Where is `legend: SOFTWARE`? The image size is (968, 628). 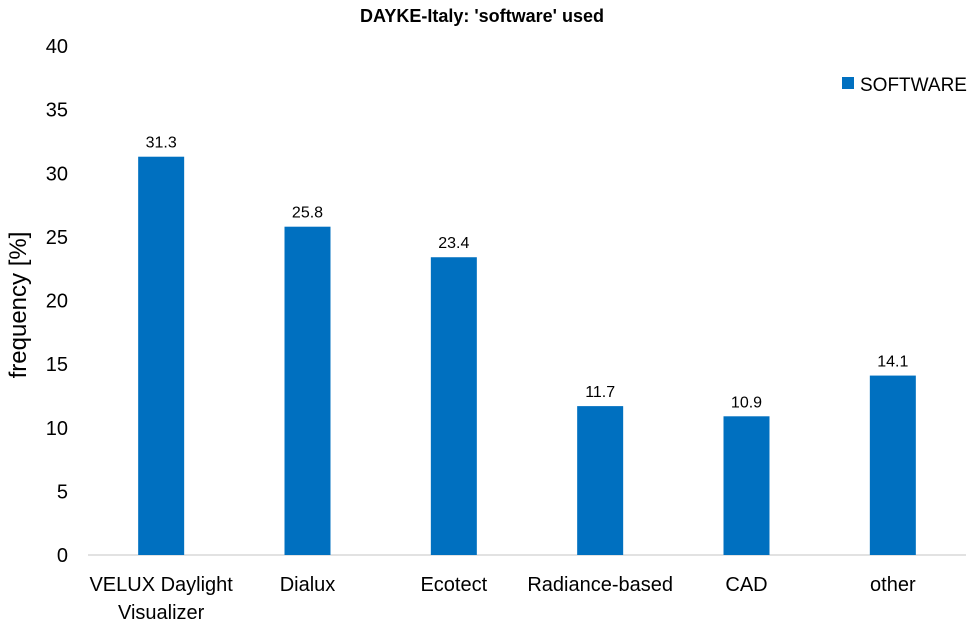 legend: SOFTWARE is located at coordinates (904, 85).